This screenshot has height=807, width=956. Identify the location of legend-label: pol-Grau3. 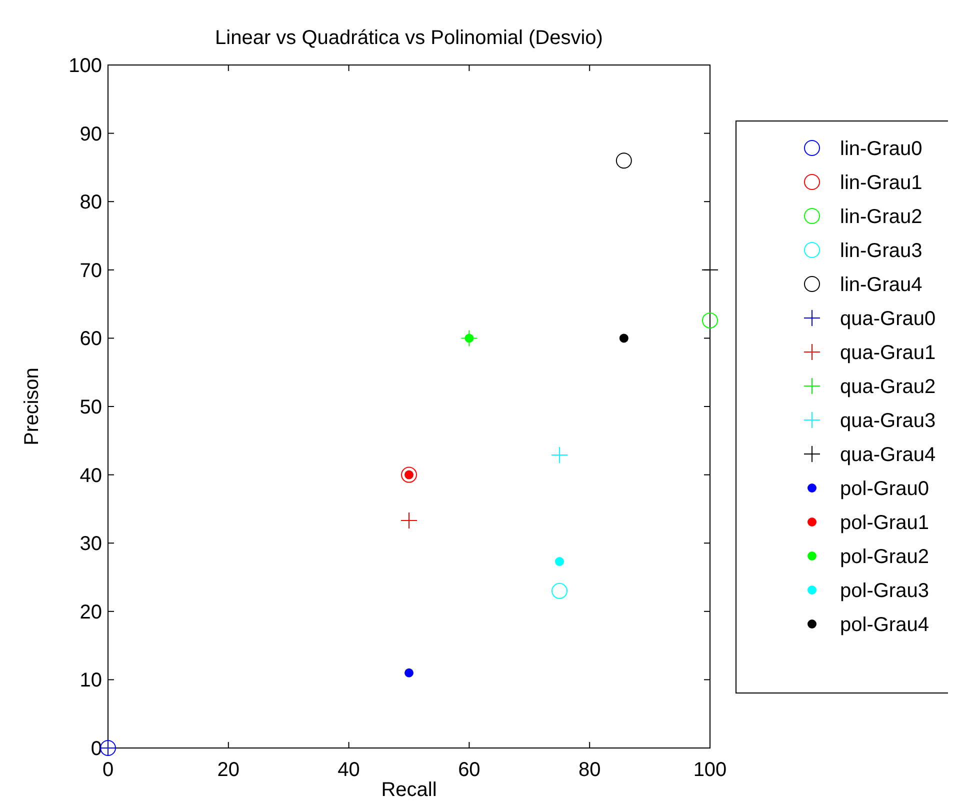
(884, 591).